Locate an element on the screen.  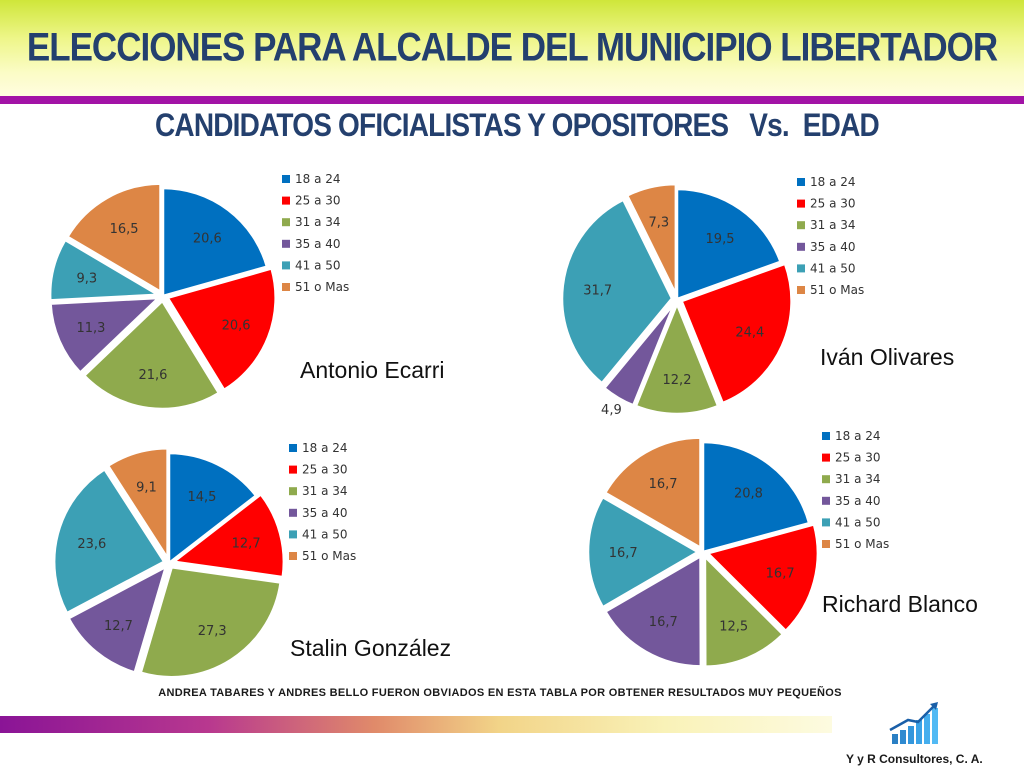
header-band is located at coordinates (512, 48).